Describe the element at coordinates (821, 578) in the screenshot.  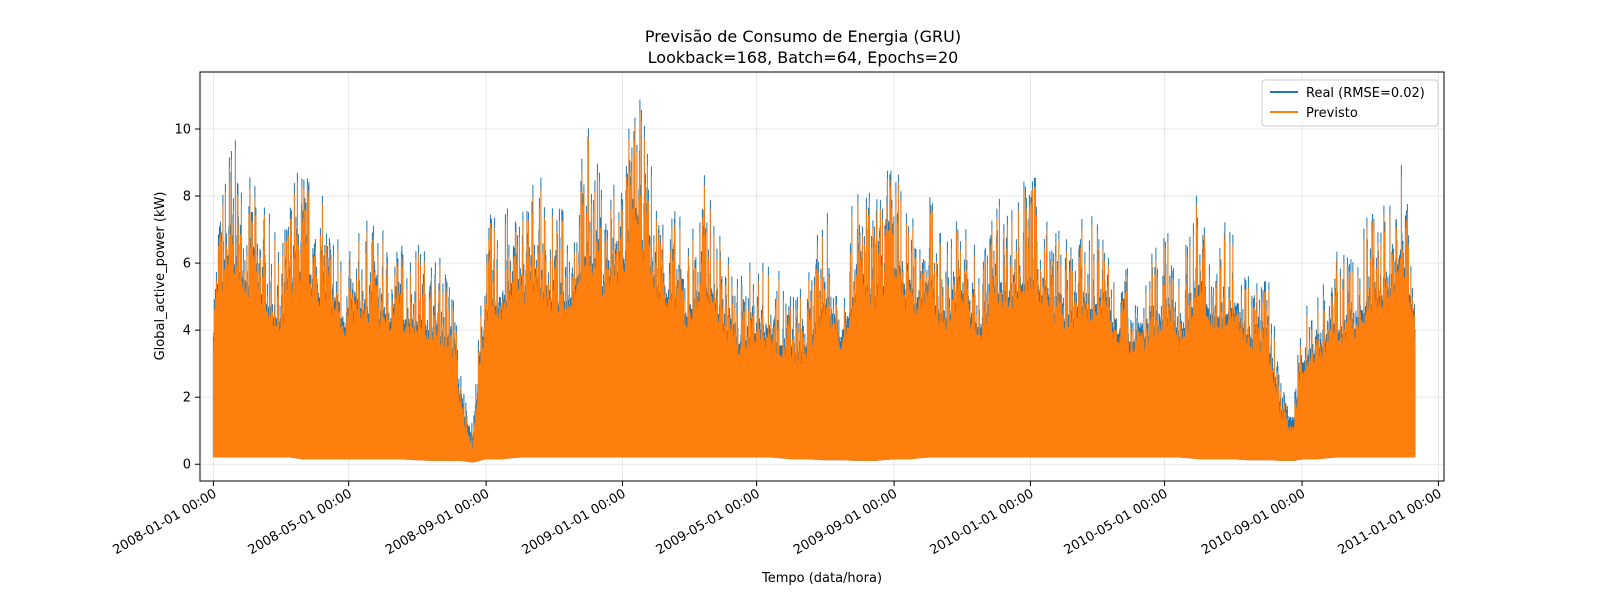
I see `x-axis-label: Tempo (data/hora)` at that location.